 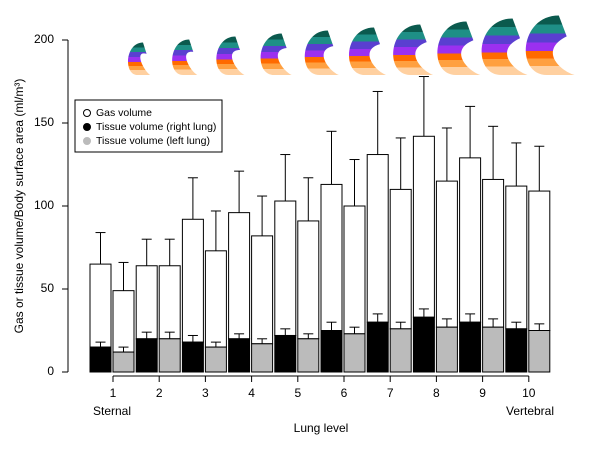 I want to click on x-tick-label: 5, so click(x=297, y=393).